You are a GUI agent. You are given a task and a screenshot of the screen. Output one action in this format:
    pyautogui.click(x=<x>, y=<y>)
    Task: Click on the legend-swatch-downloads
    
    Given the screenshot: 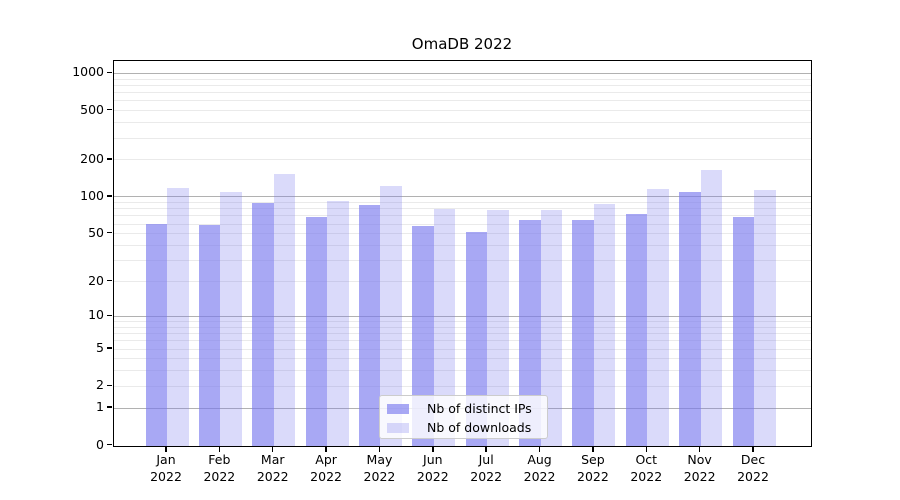 What is the action you would take?
    pyautogui.click(x=398, y=427)
    